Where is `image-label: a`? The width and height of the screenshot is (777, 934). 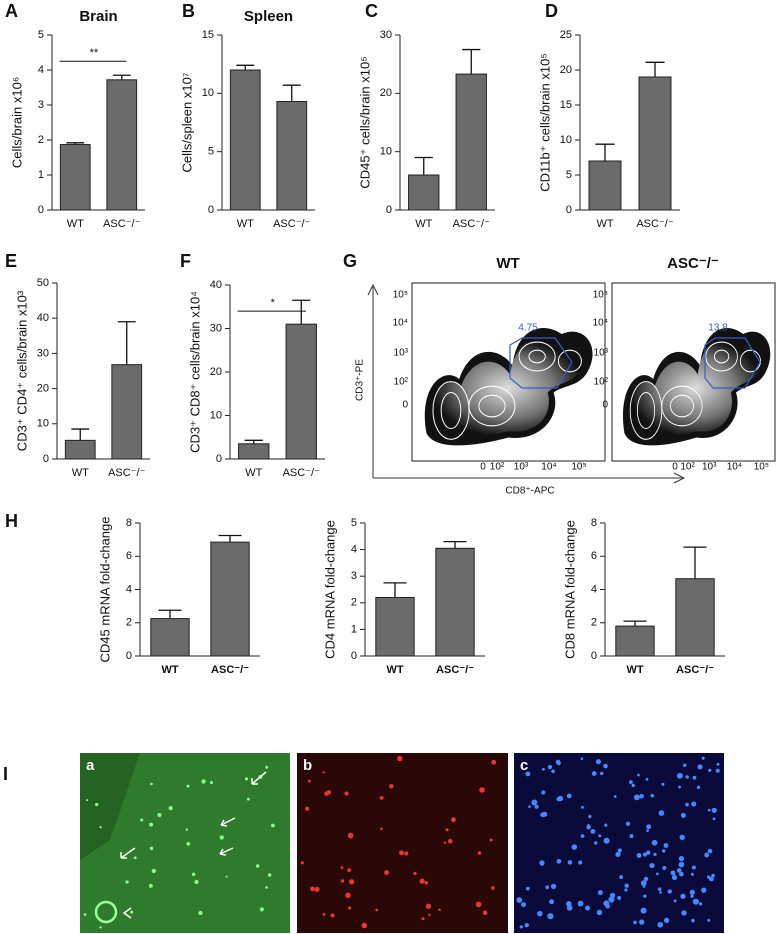
image-label: a is located at coordinates (90, 765).